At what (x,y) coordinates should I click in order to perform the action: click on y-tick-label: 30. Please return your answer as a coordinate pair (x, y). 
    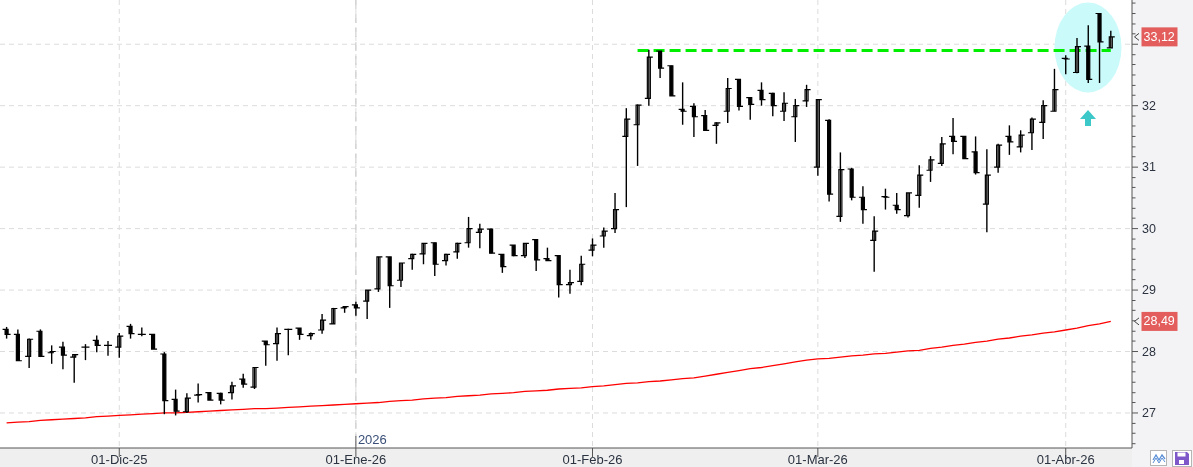
    Looking at the image, I should click on (1149, 228).